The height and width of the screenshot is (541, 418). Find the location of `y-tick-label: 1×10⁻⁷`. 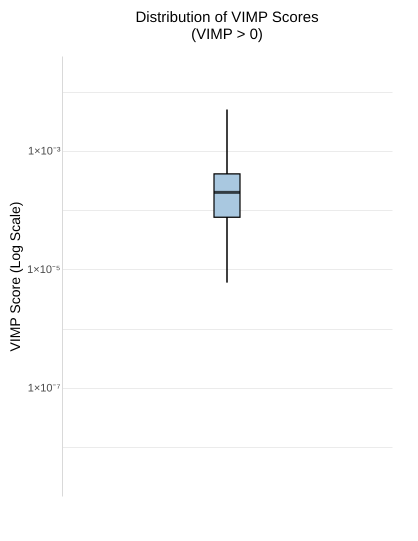

y-tick-label: 1×10⁻⁷ is located at coordinates (44, 388).